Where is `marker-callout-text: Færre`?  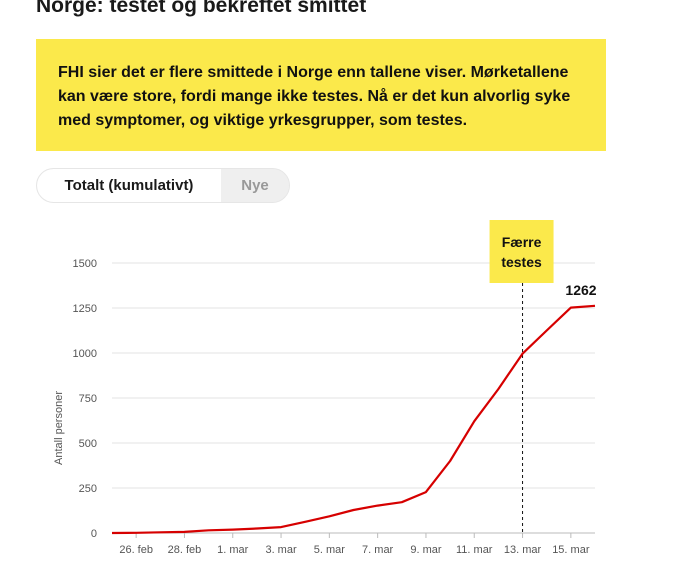
marker-callout-text: Færre is located at coordinates (522, 242).